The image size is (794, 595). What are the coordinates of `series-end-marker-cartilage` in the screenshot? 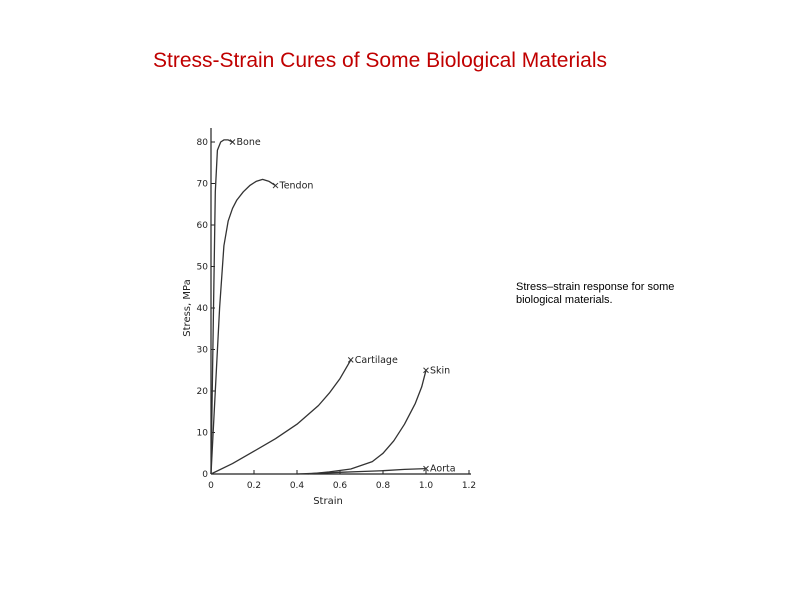 It's located at (350, 360).